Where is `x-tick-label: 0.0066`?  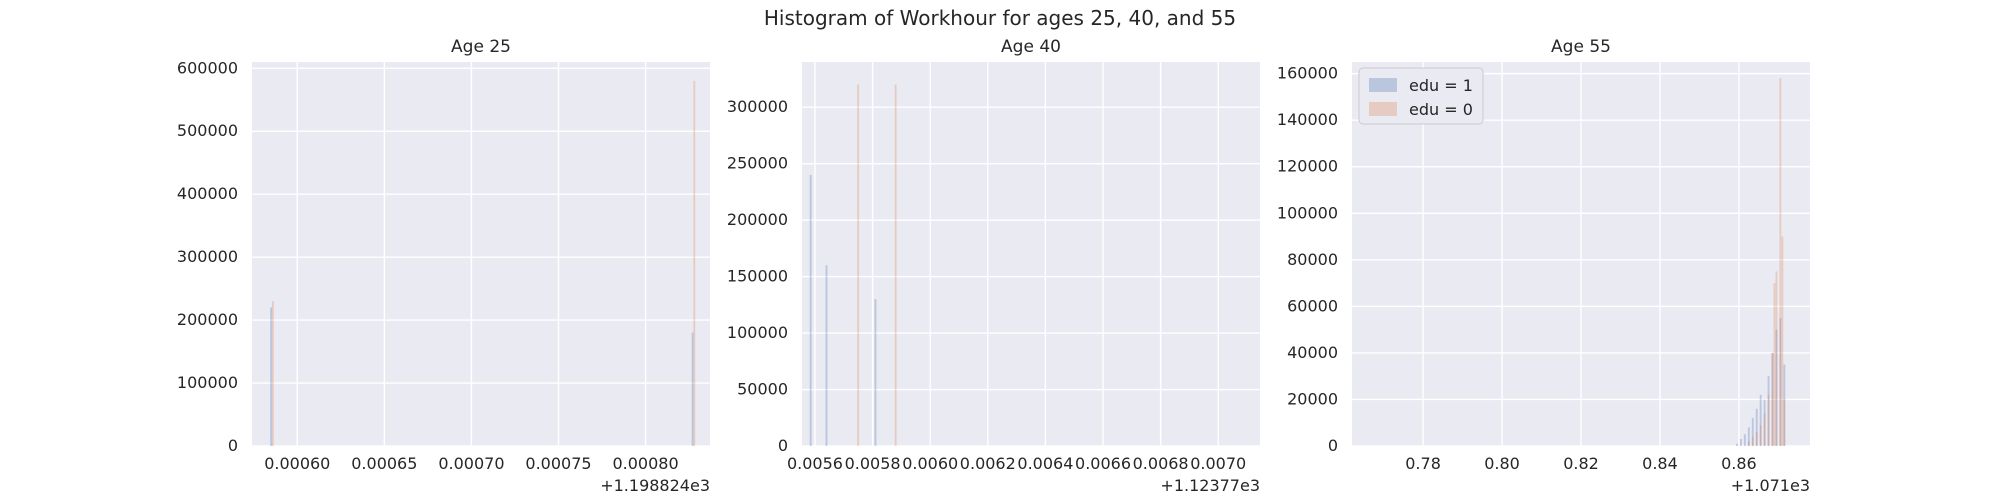 x-tick-label: 0.0066 is located at coordinates (1103, 463).